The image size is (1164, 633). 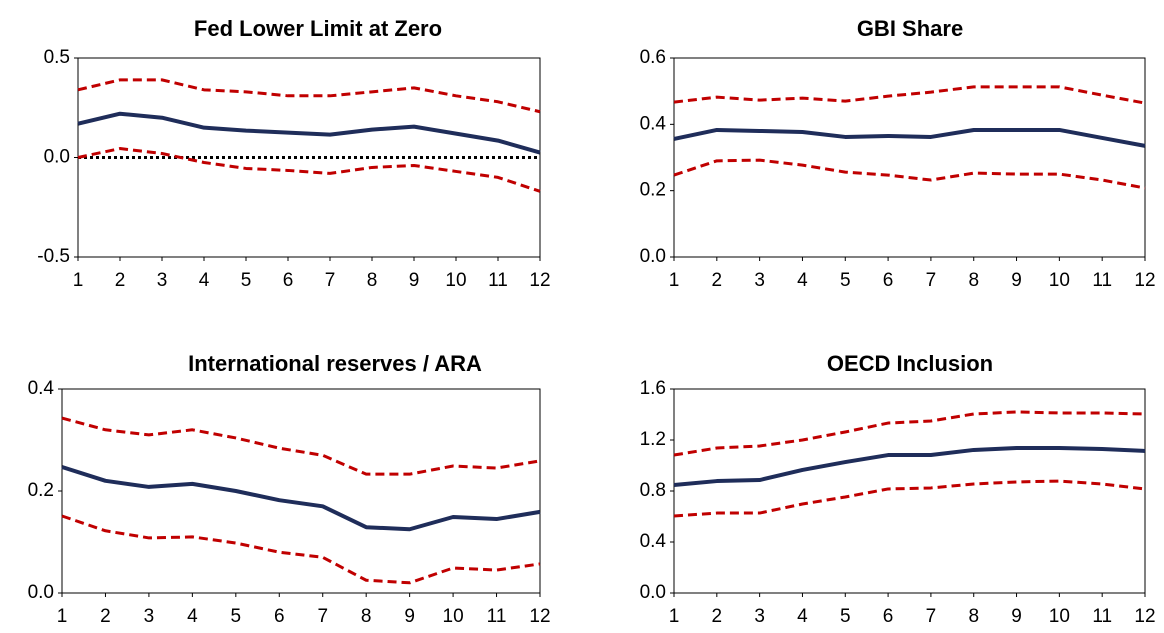 What do you see at coordinates (57, 57) in the screenshot?
I see `y-tick-label: 0.5` at bounding box center [57, 57].